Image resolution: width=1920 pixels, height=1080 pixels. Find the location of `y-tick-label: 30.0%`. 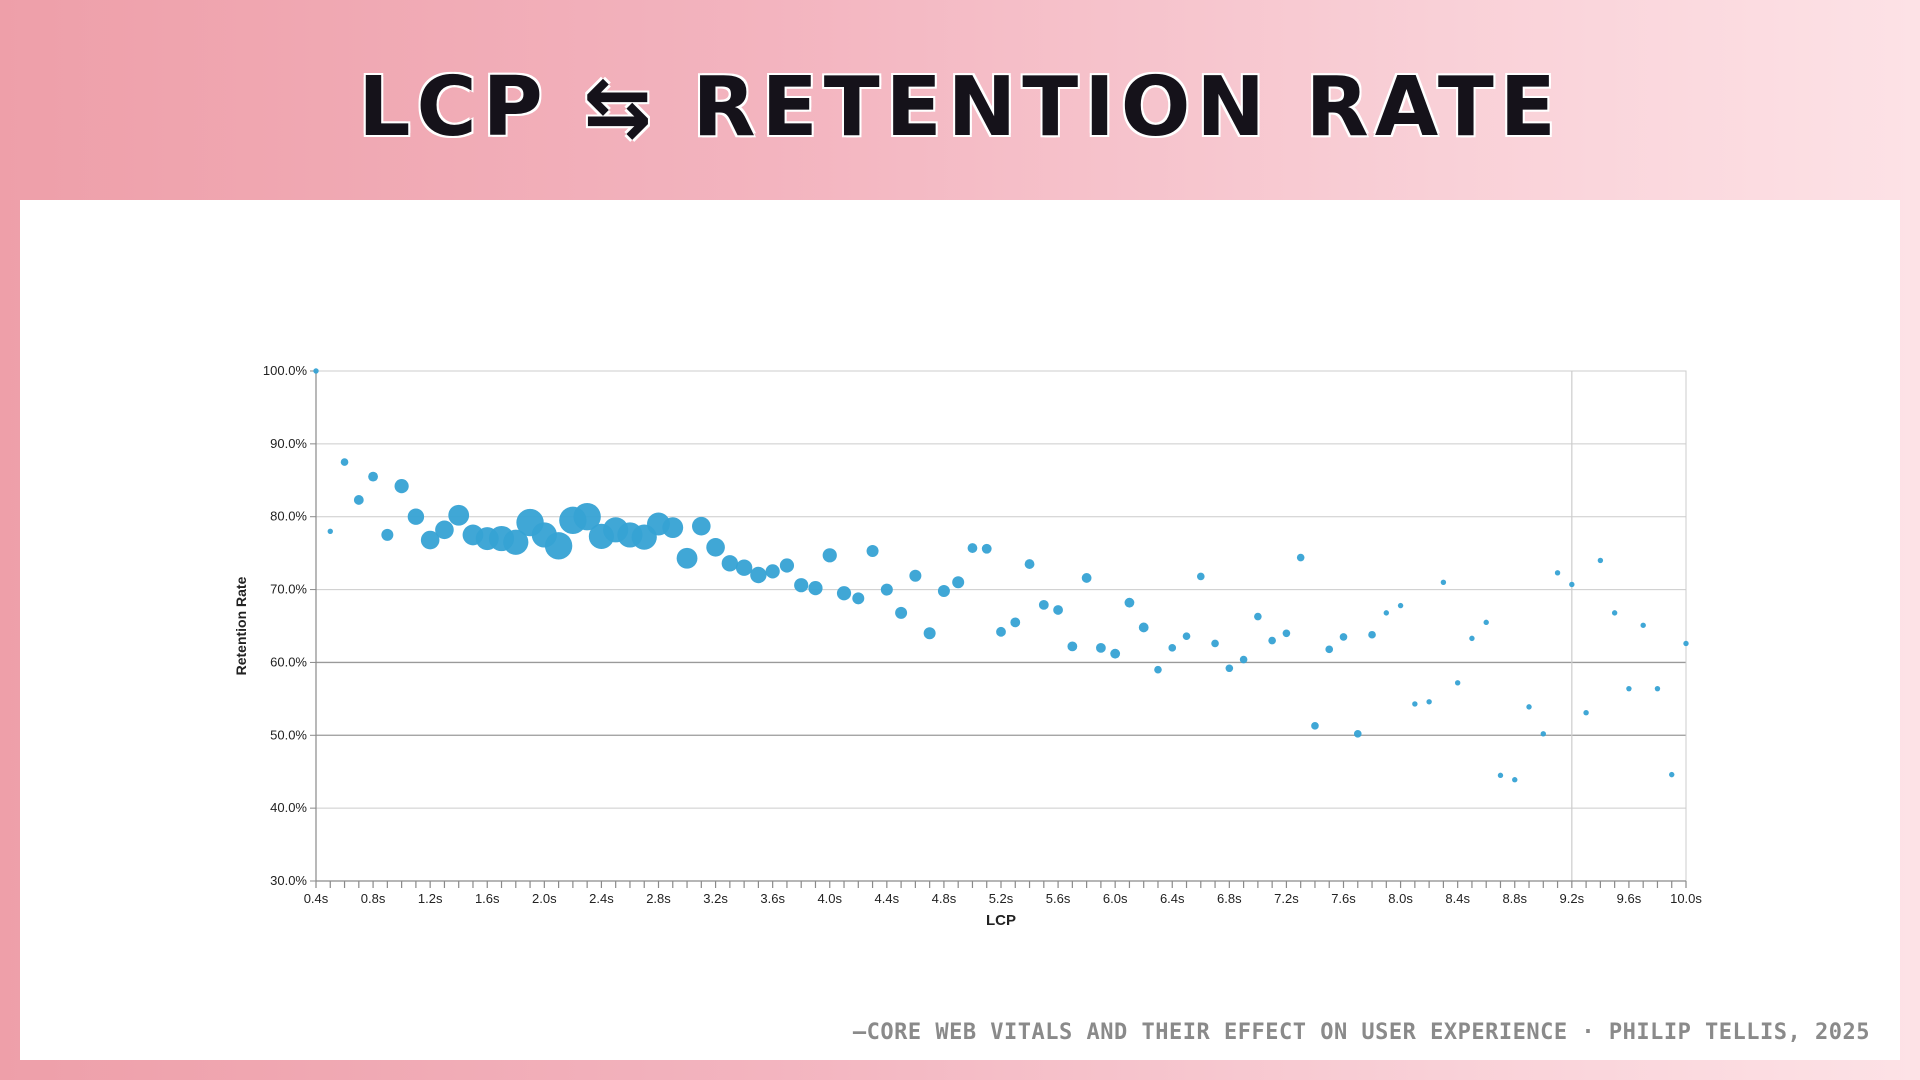

y-tick-label: 30.0% is located at coordinates (288, 880).